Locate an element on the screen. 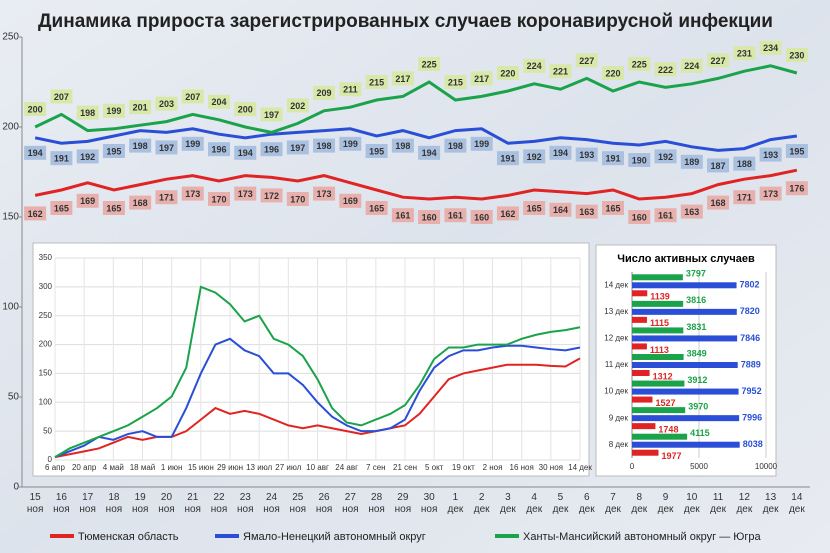 The width and height of the screenshot is (830, 553). data-label: 188 is located at coordinates (744, 164).